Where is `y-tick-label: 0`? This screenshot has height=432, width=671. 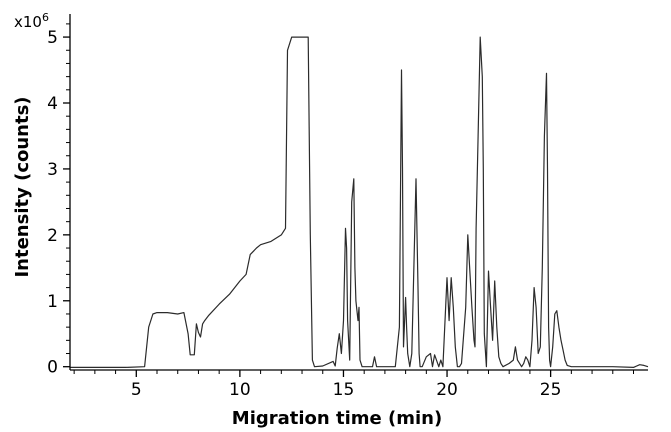 y-tick-label: 0 is located at coordinates (52, 368).